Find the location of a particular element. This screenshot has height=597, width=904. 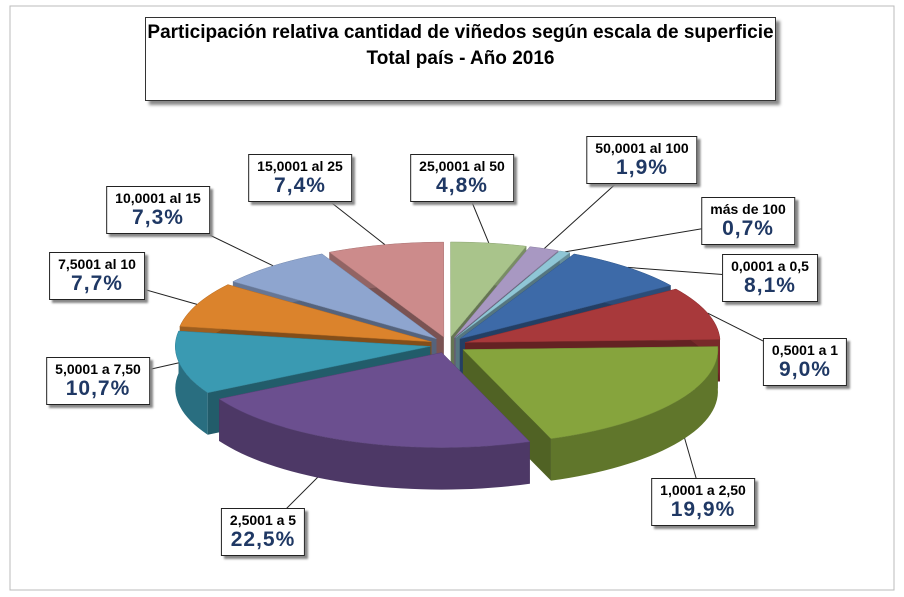

category-label: 1,0001 a 2,50 is located at coordinates (703, 490).